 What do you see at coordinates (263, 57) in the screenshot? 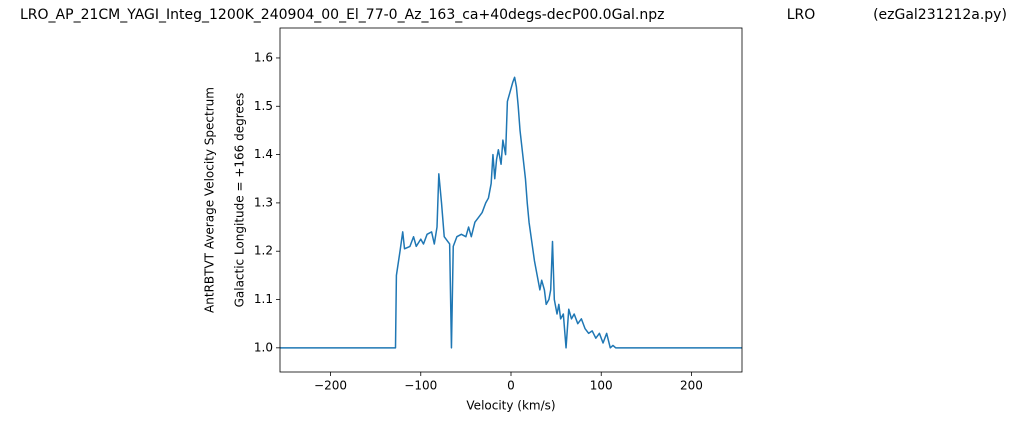
I see `y-tick-label: 1.6` at bounding box center [263, 57].